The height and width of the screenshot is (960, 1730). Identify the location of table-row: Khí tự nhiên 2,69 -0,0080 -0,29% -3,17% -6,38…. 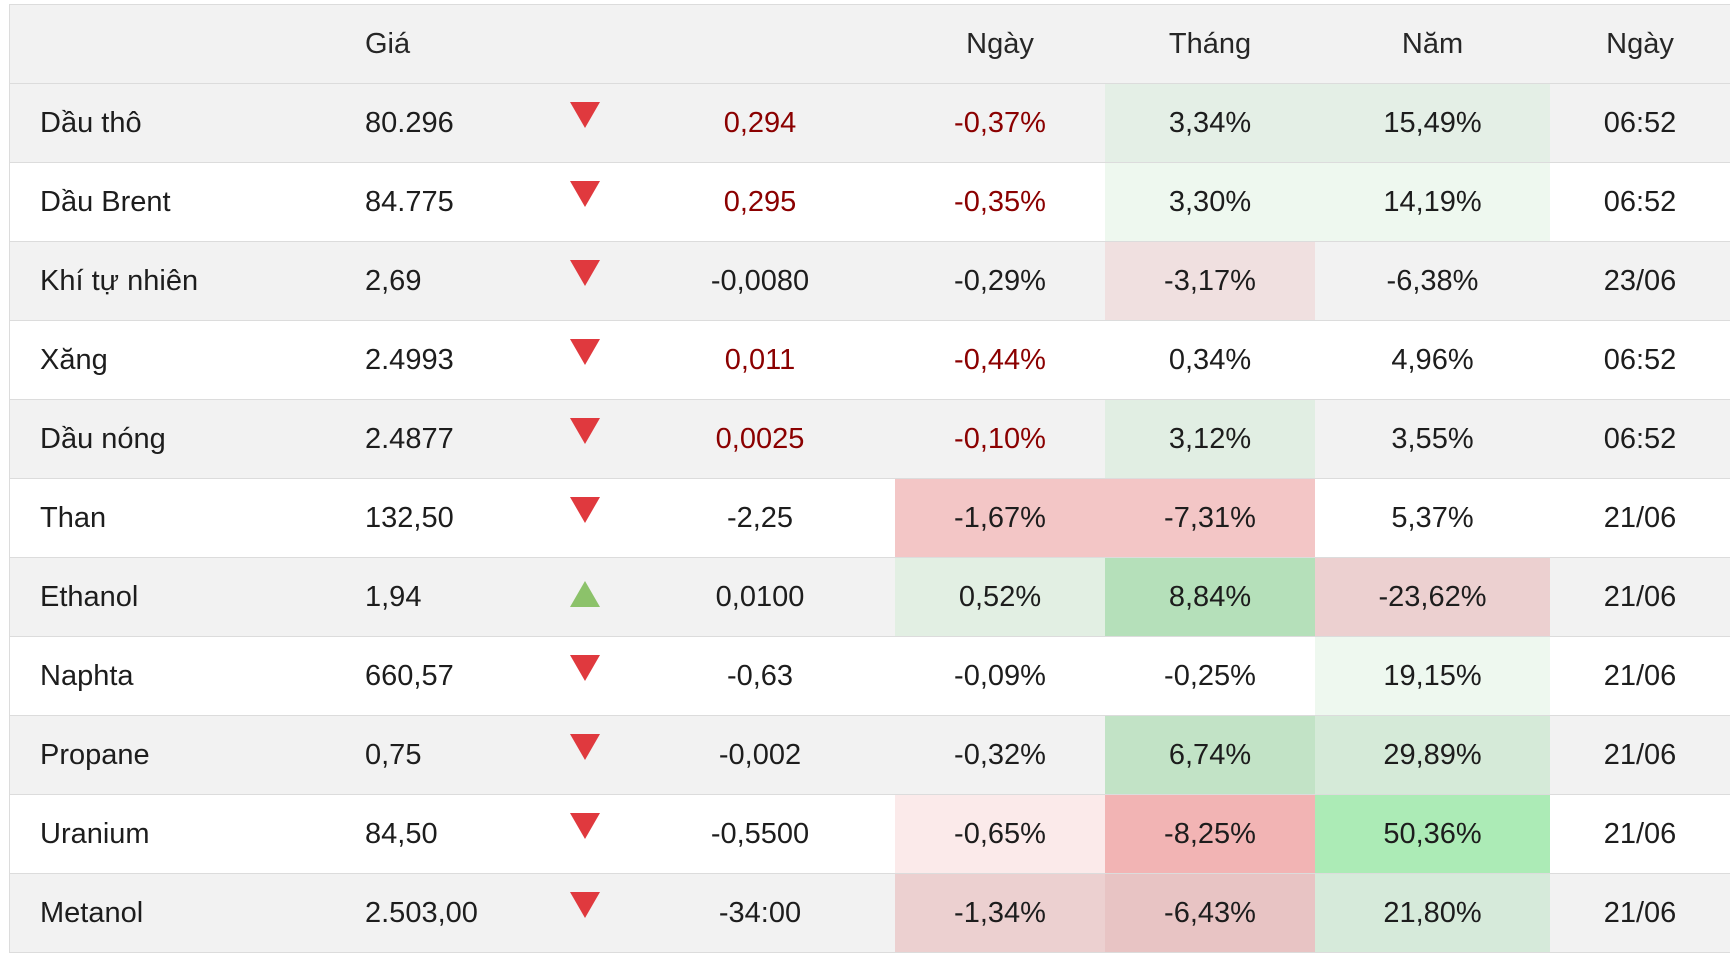
(870, 281).